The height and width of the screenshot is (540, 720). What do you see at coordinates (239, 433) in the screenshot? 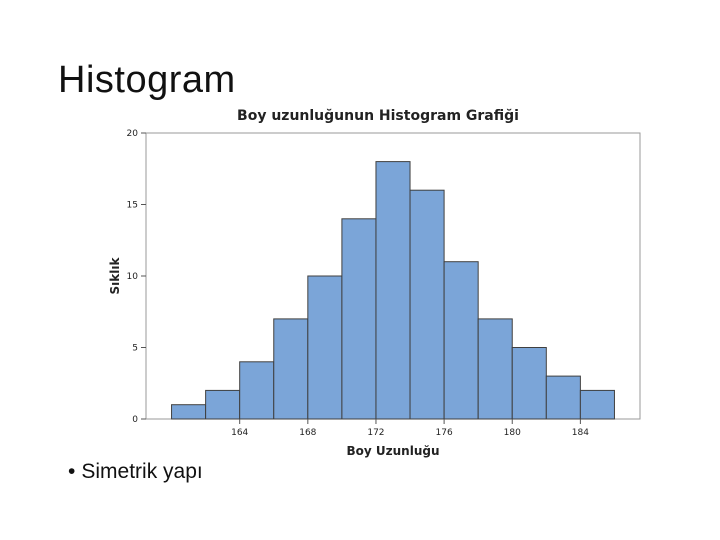
I see `x-tick-label: 164` at bounding box center [239, 433].